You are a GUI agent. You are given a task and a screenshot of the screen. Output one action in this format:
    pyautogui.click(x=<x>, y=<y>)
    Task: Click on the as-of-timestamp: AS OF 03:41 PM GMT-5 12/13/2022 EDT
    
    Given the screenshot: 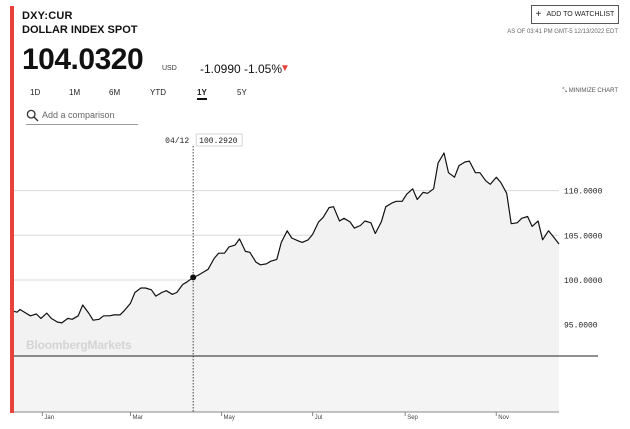 What is the action you would take?
    pyautogui.click(x=562, y=32)
    